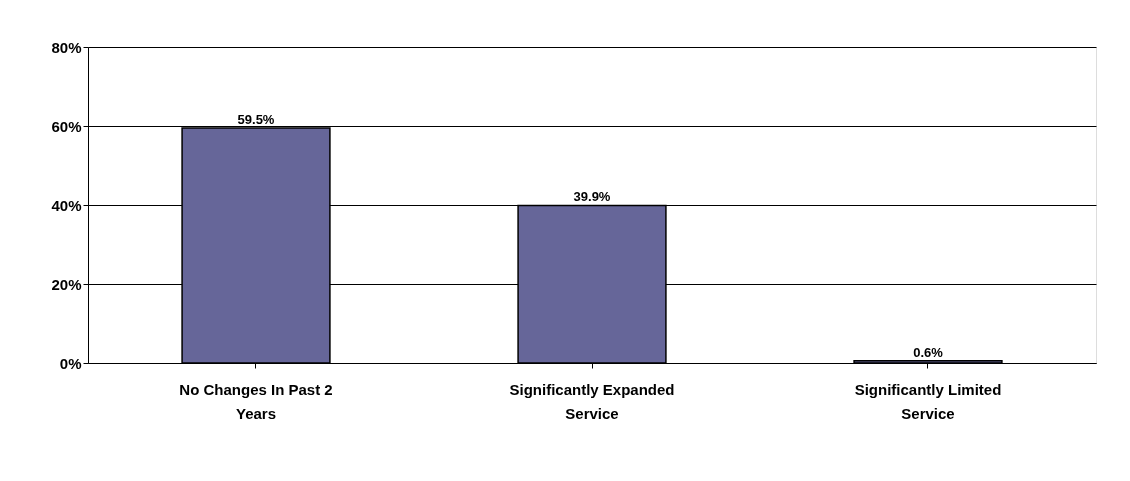 The width and height of the screenshot is (1130, 481). Describe the element at coordinates (66, 47) in the screenshot. I see `y-tick-label: 80%` at that location.